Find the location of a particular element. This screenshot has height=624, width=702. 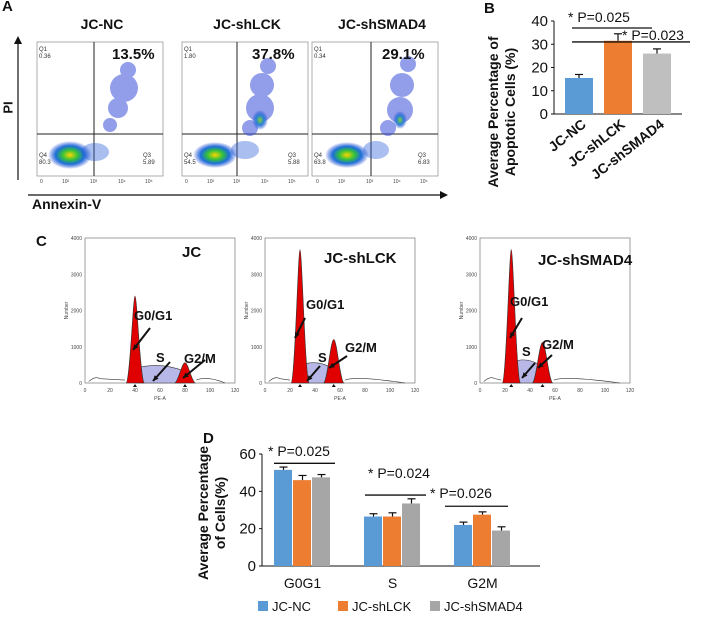

quadrant-q3-label-1: Q3 5.89 is located at coordinates (149, 160).